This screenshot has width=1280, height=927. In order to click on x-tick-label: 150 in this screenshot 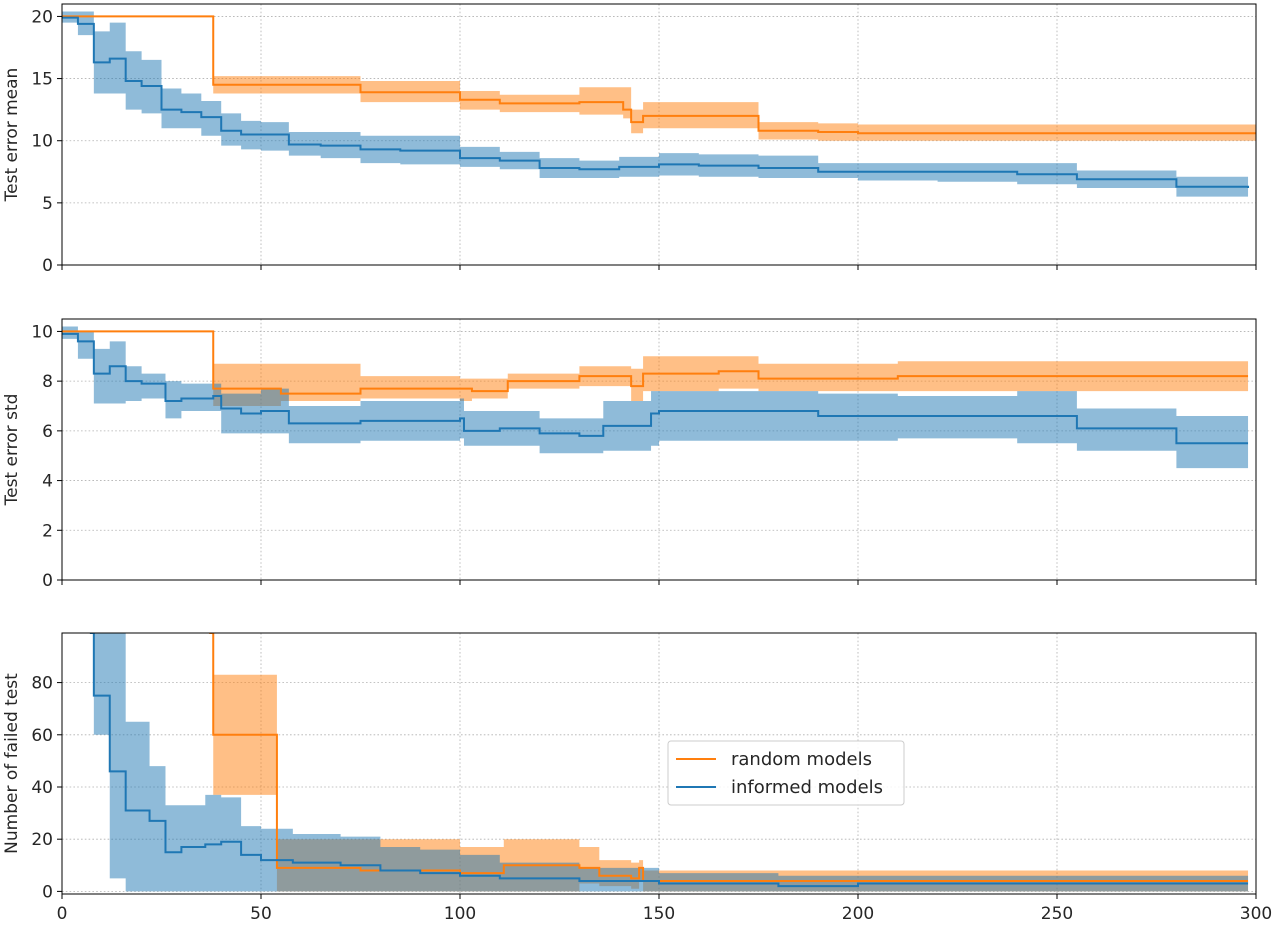, I will do `click(659, 914)`.